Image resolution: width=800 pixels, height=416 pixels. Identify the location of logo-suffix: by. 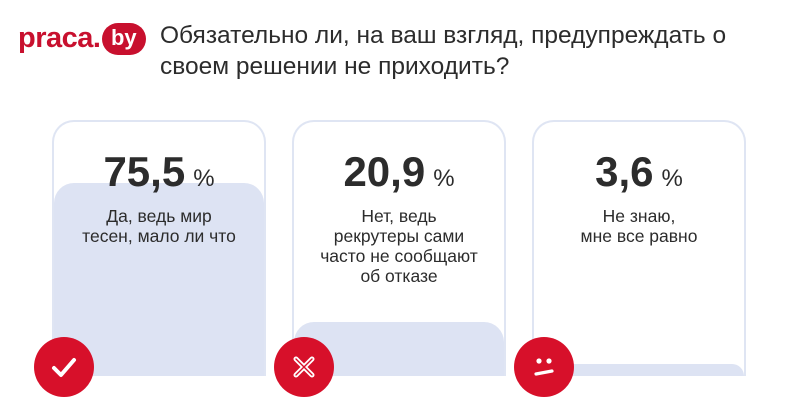
(123, 38).